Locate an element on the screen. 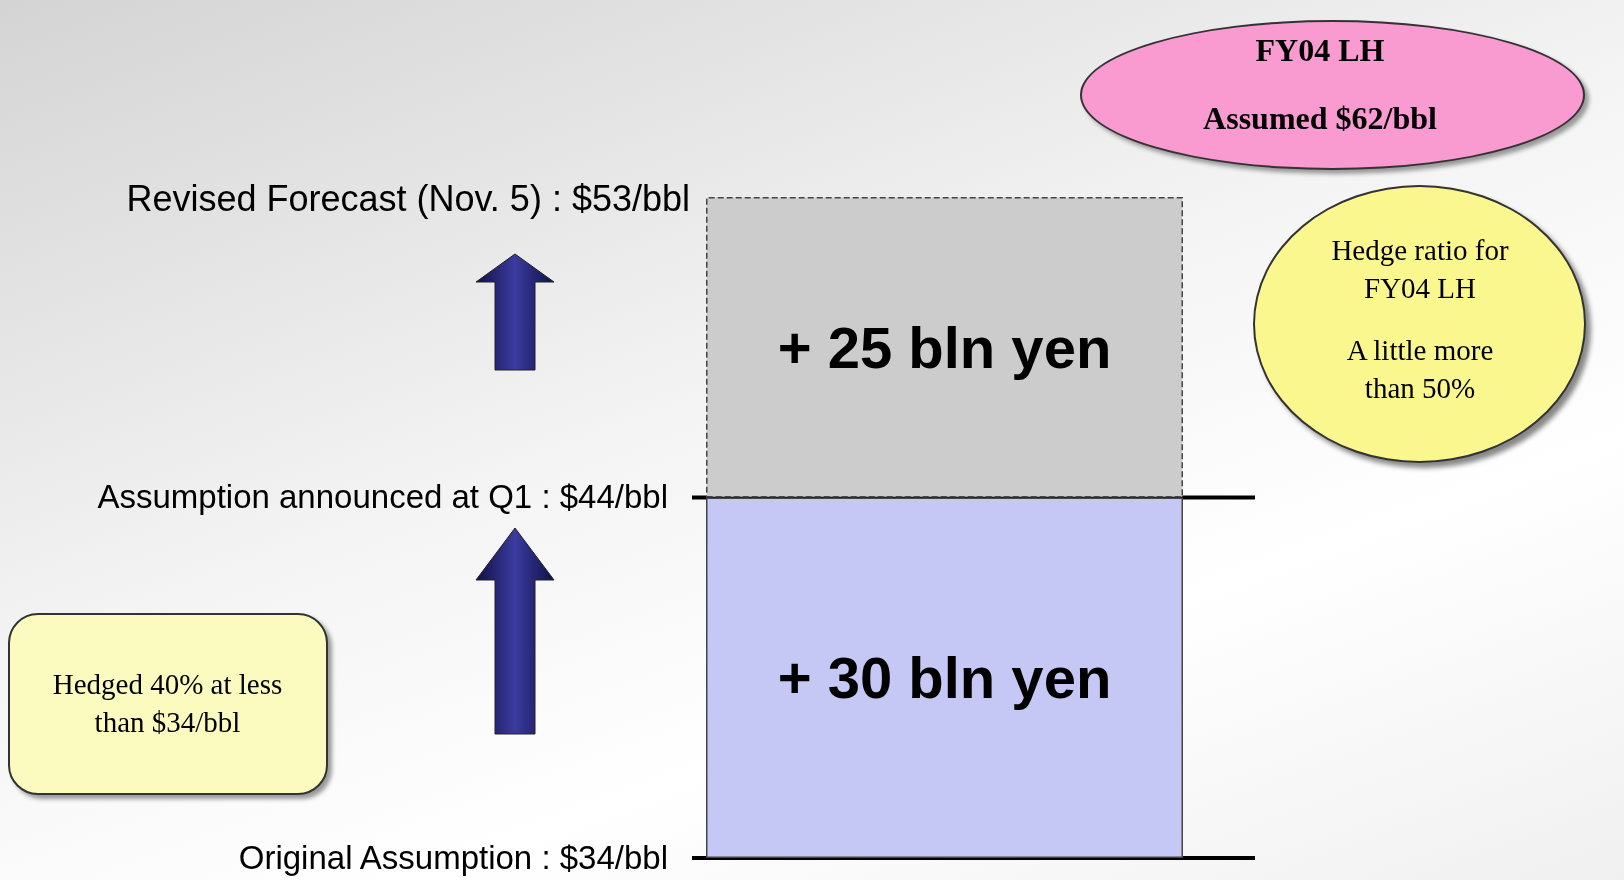 The width and height of the screenshot is (1624, 880). text: A little more than 50% is located at coordinates (1420, 369).